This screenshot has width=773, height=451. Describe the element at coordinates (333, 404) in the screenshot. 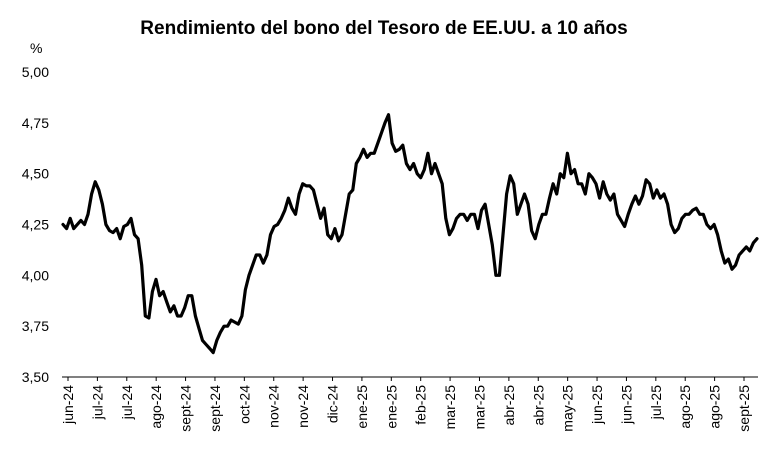

I see `x-tick-label: dic-24` at that location.